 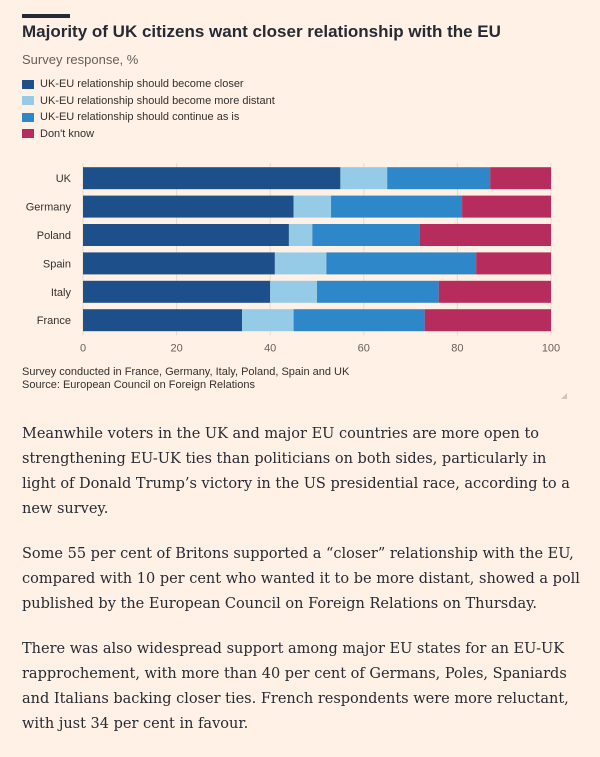 I want to click on legend-item-closer: UK-EU relationship should become closer, so click(x=148, y=84).